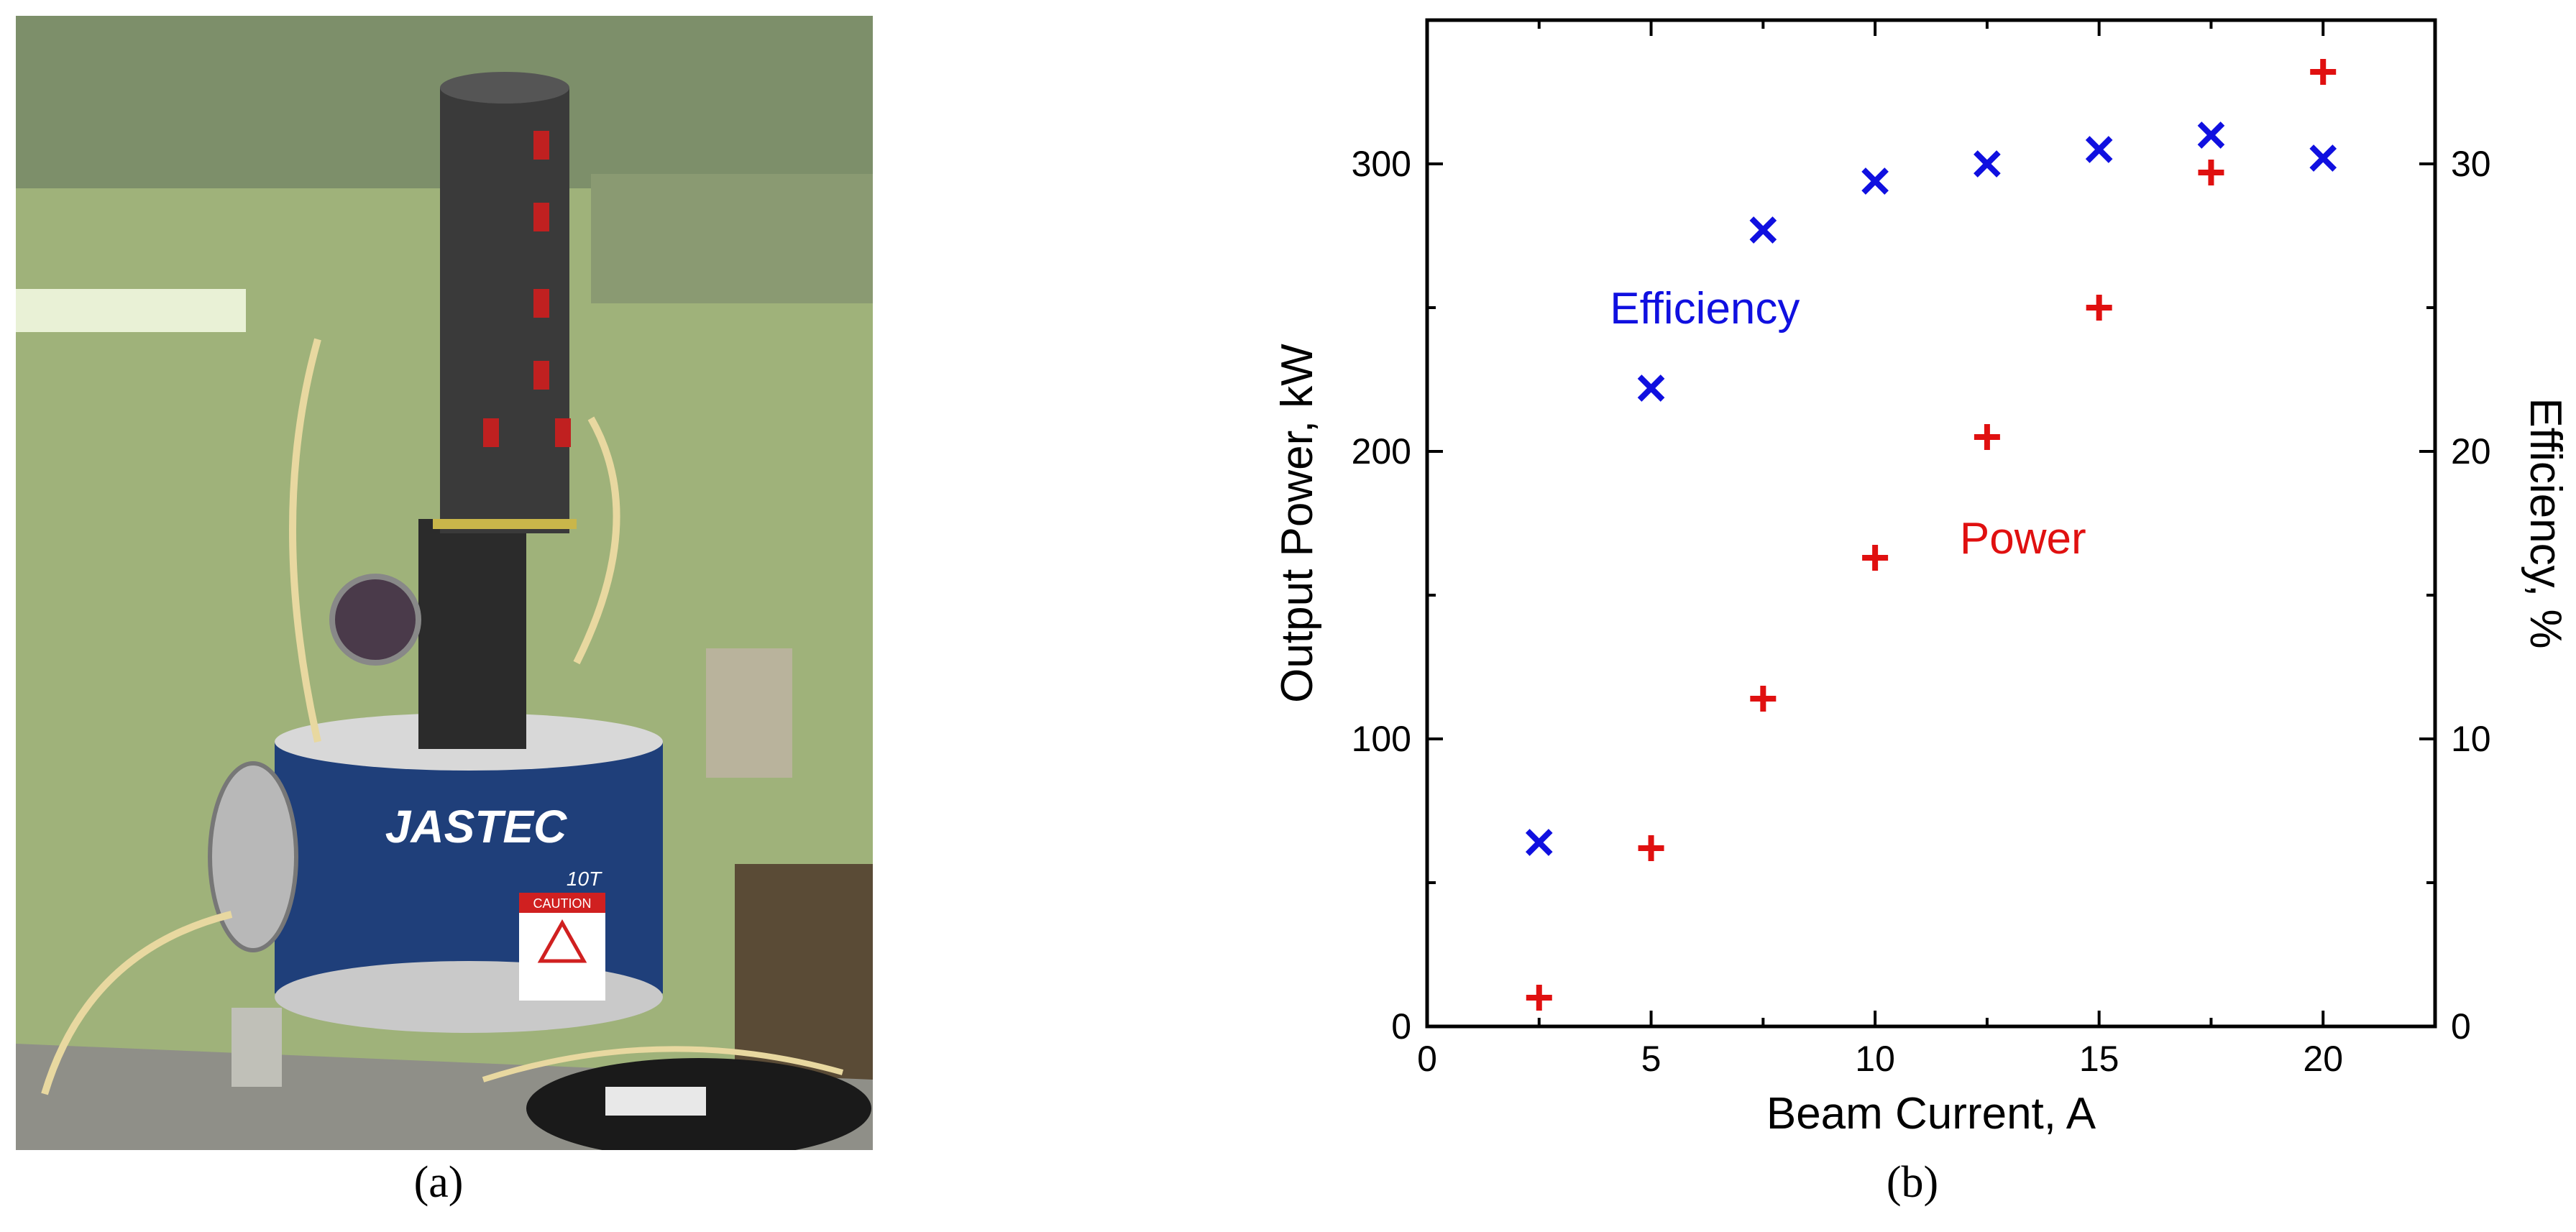  What do you see at coordinates (2471, 164) in the screenshot?
I see `y-right-tick-label: 30` at bounding box center [2471, 164].